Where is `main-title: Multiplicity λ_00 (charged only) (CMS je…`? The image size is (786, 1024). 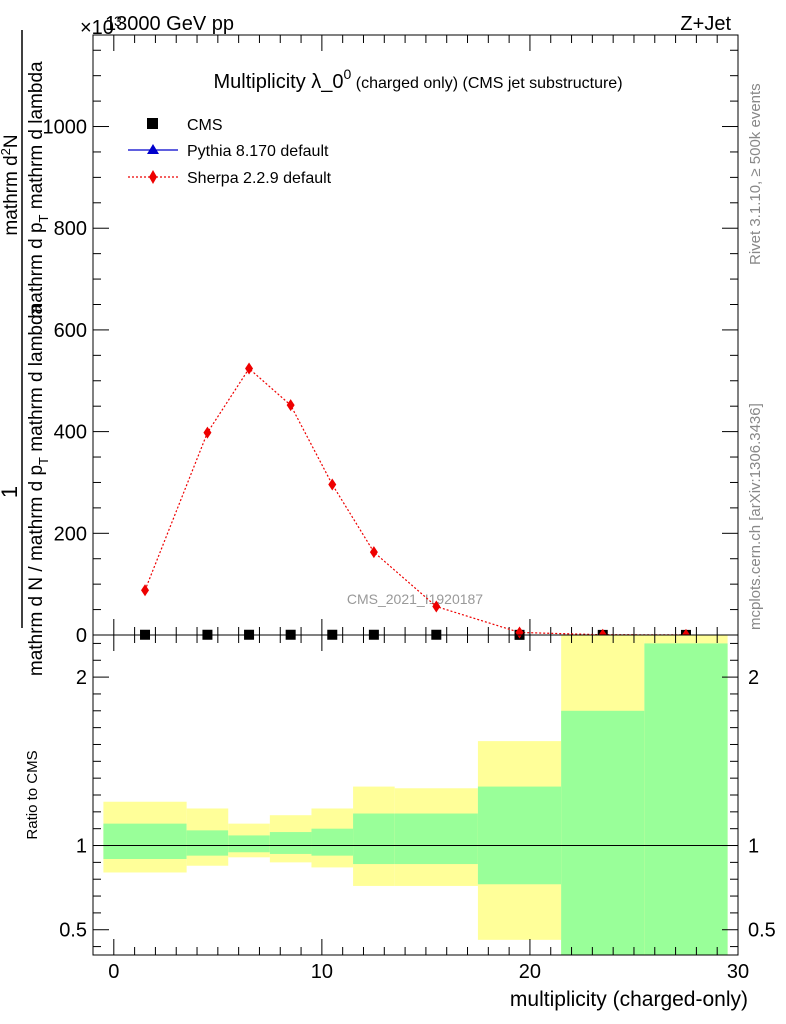
main-title: Multiplicity λ_00 (charged only) (CMS je… is located at coordinates (417, 79).